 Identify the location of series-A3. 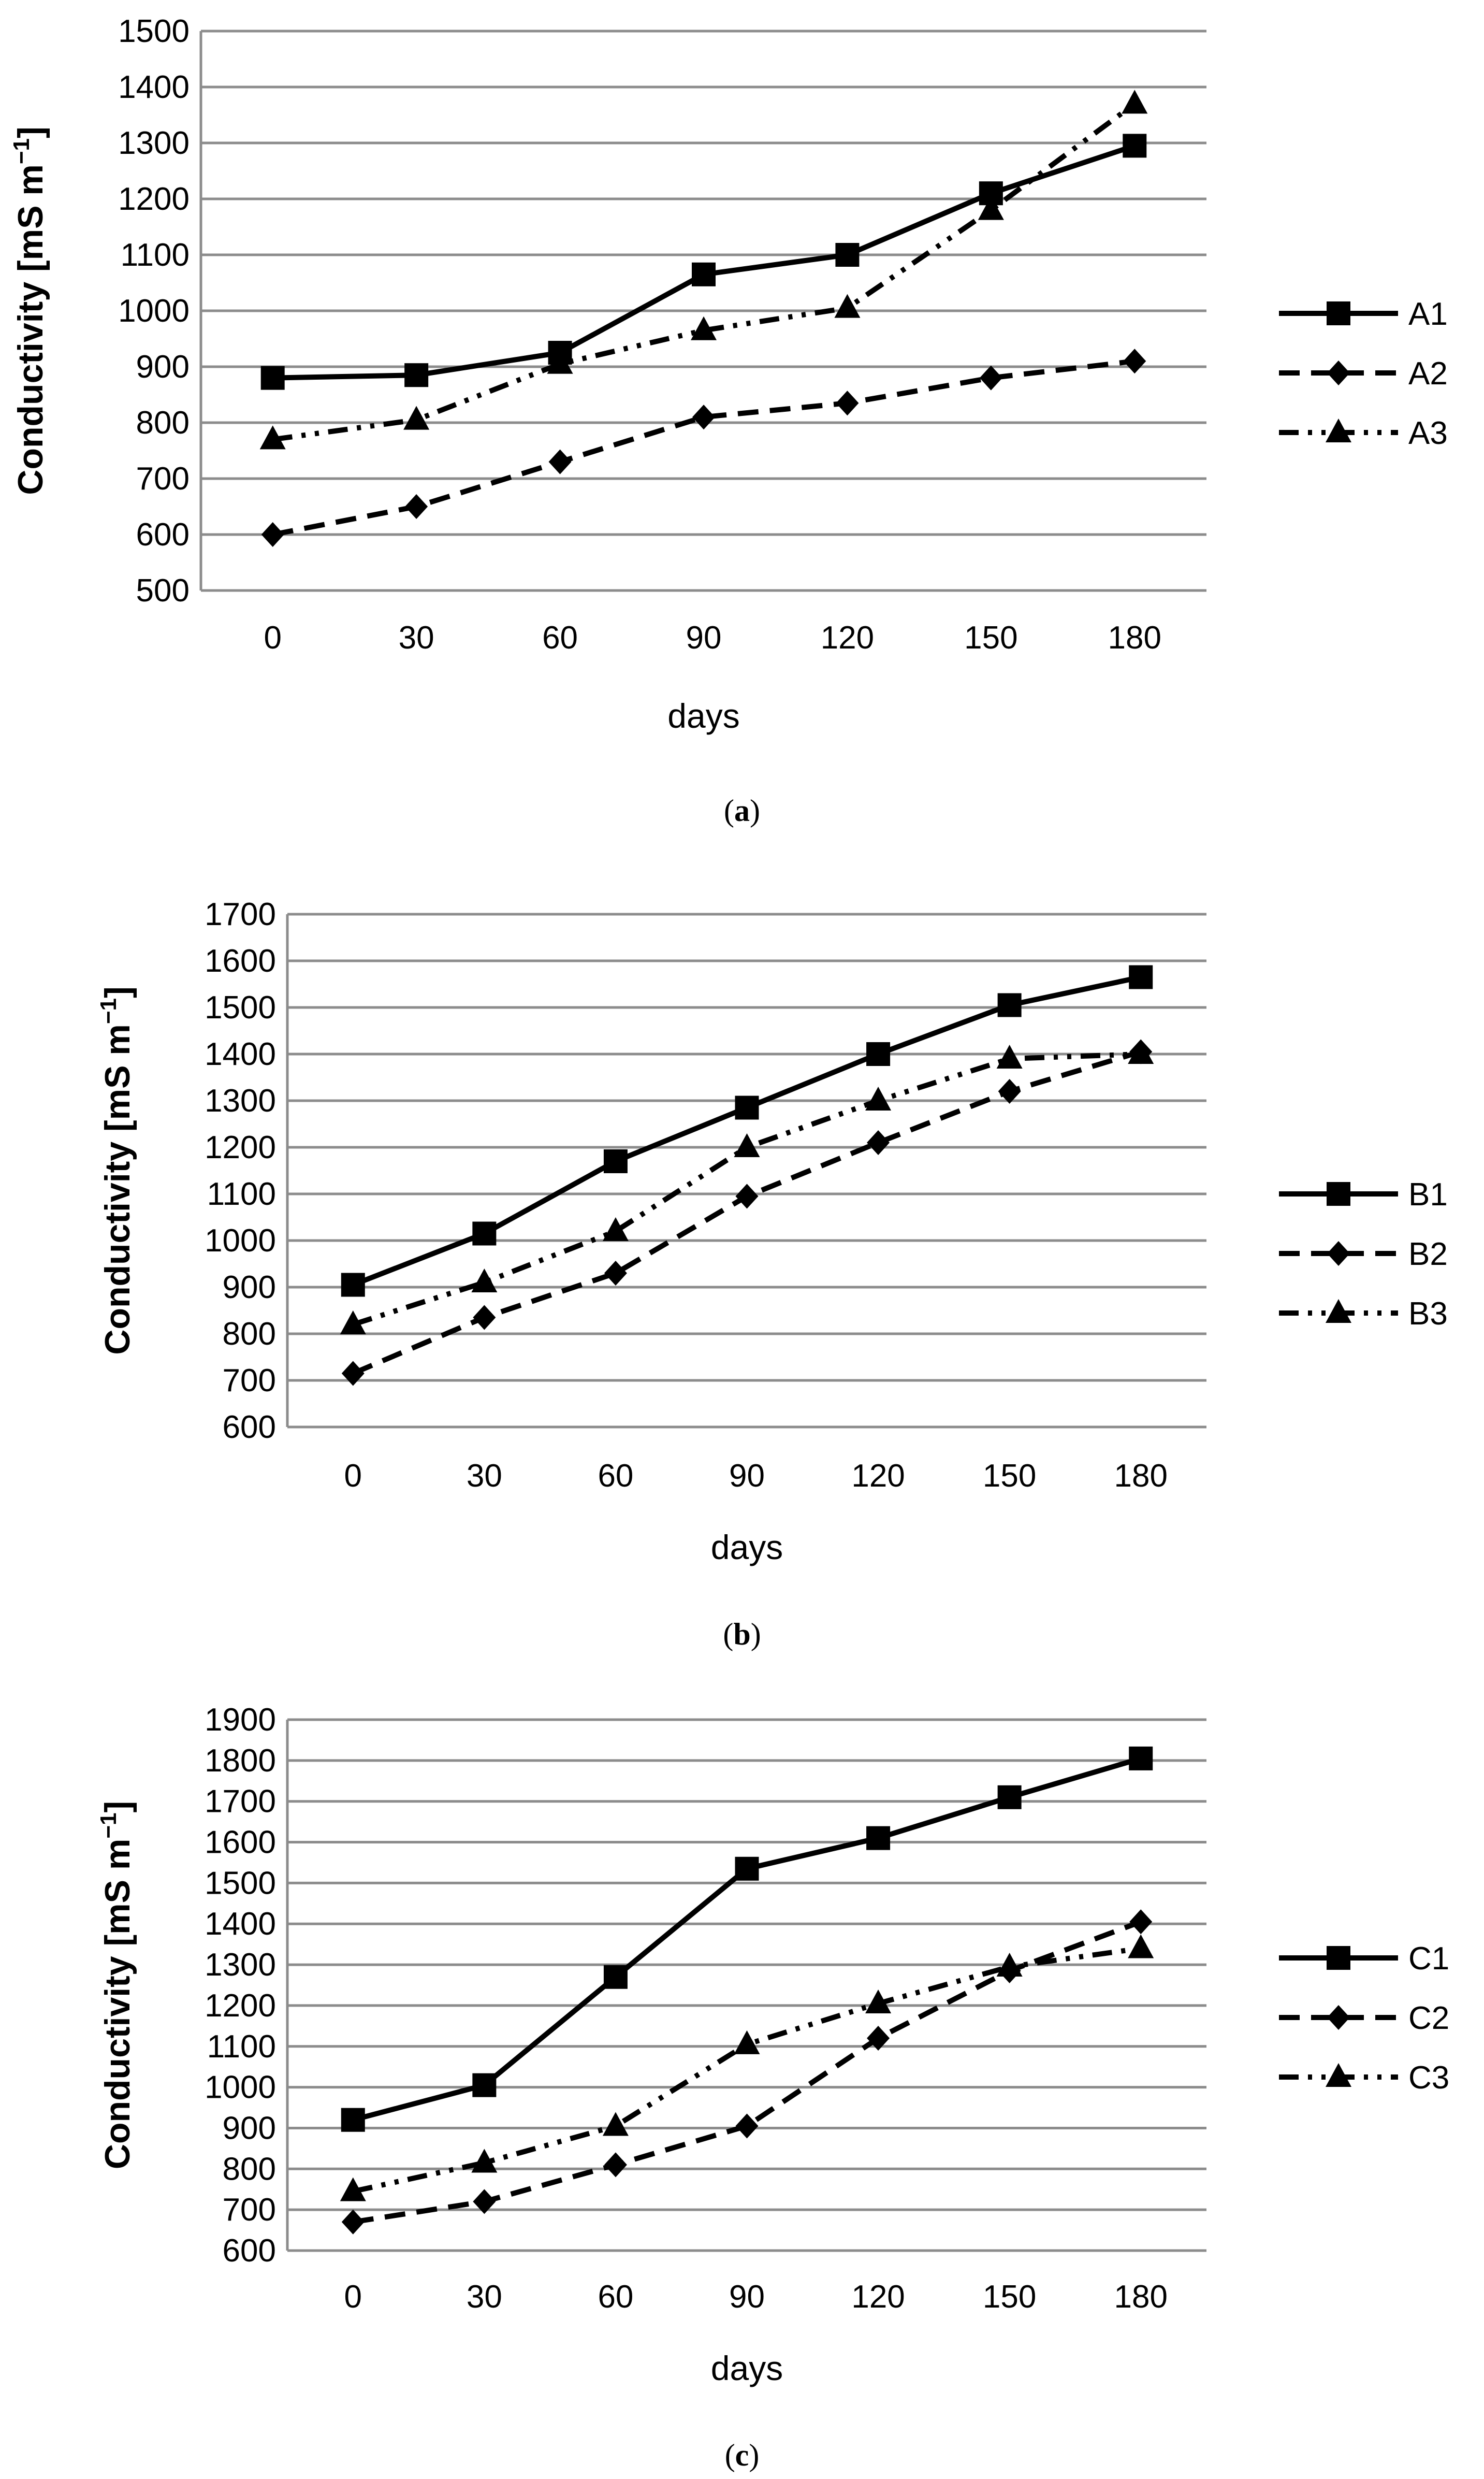
(703, 270).